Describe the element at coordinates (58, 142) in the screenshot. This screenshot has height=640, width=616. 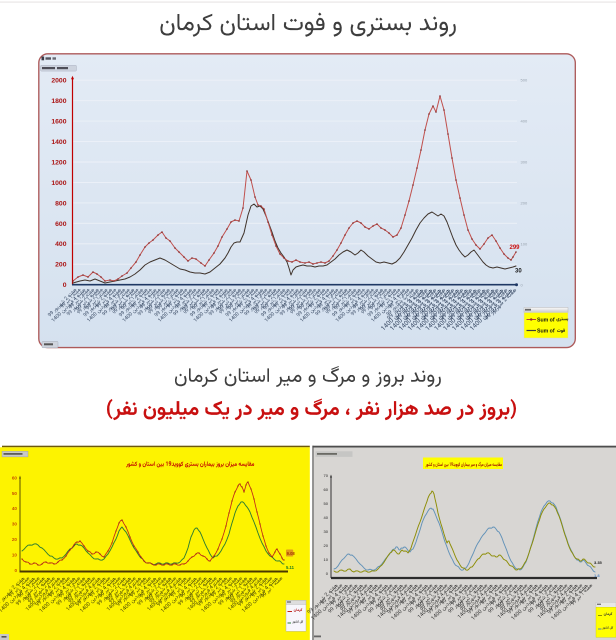
I see `svg-text: 1400` at that location.